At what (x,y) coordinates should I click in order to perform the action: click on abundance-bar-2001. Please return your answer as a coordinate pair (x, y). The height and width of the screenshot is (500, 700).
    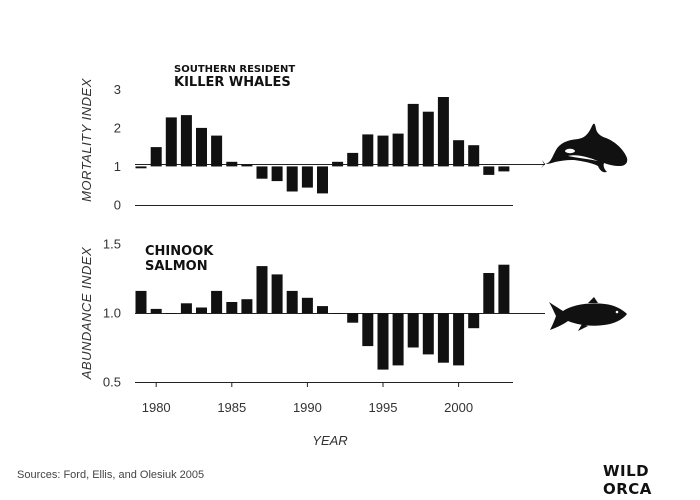
    Looking at the image, I should click on (474, 321).